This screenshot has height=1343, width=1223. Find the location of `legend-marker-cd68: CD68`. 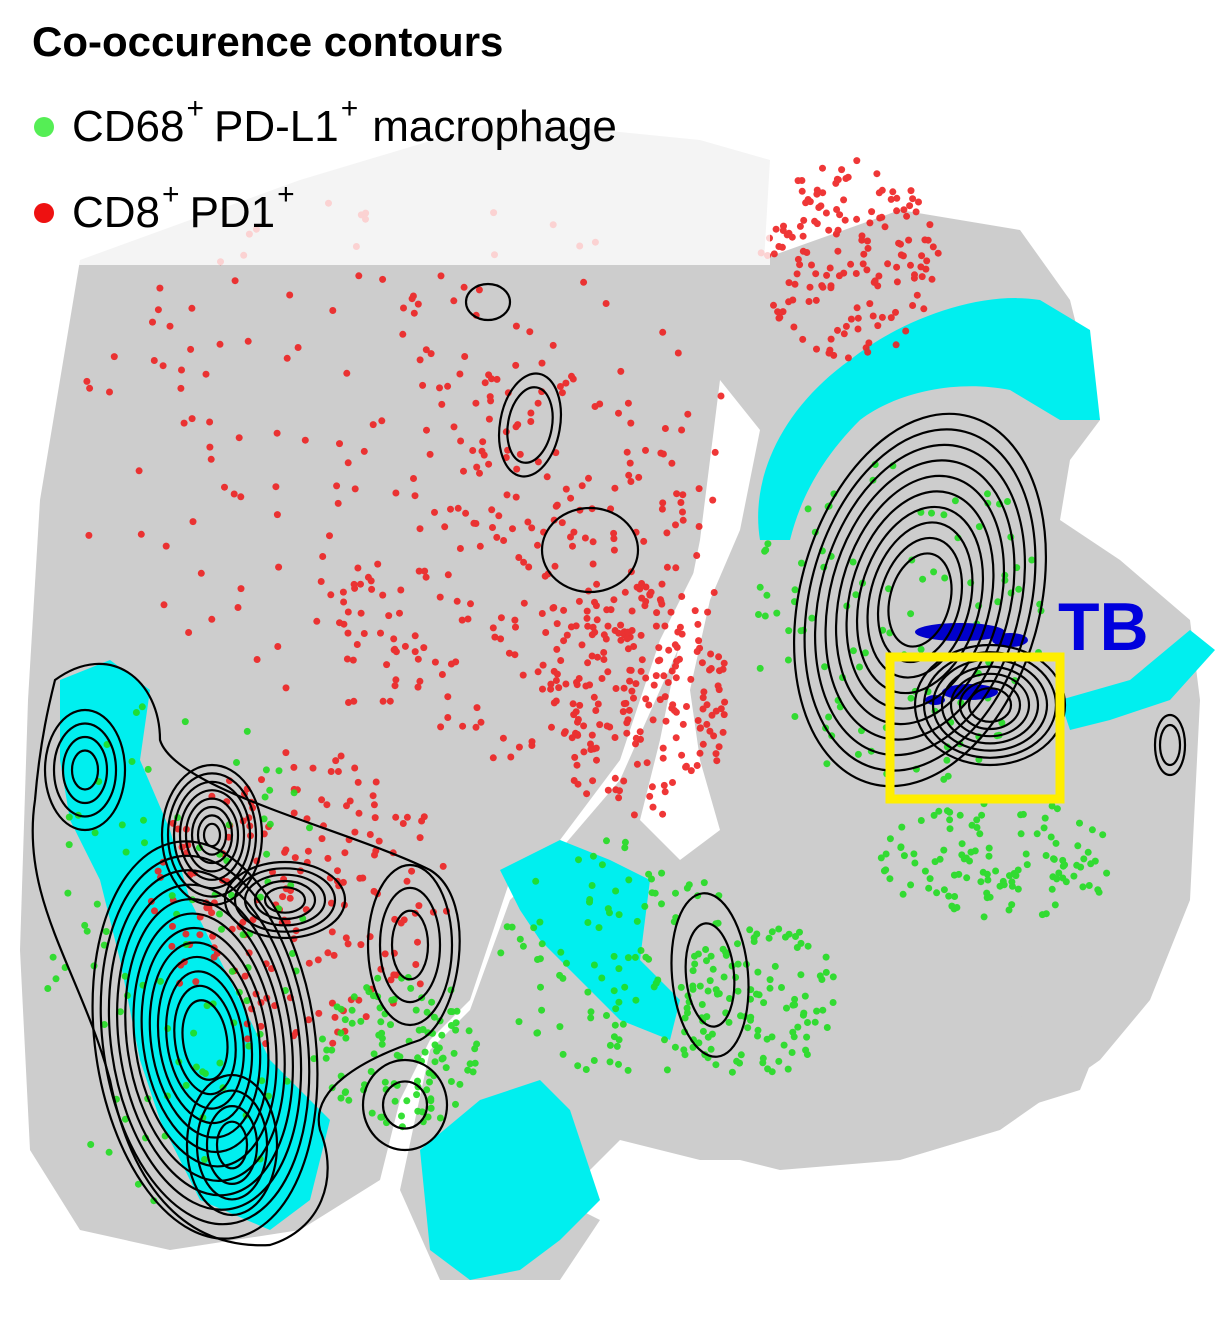

legend-marker-cd68: CD68 is located at coordinates (128, 126).